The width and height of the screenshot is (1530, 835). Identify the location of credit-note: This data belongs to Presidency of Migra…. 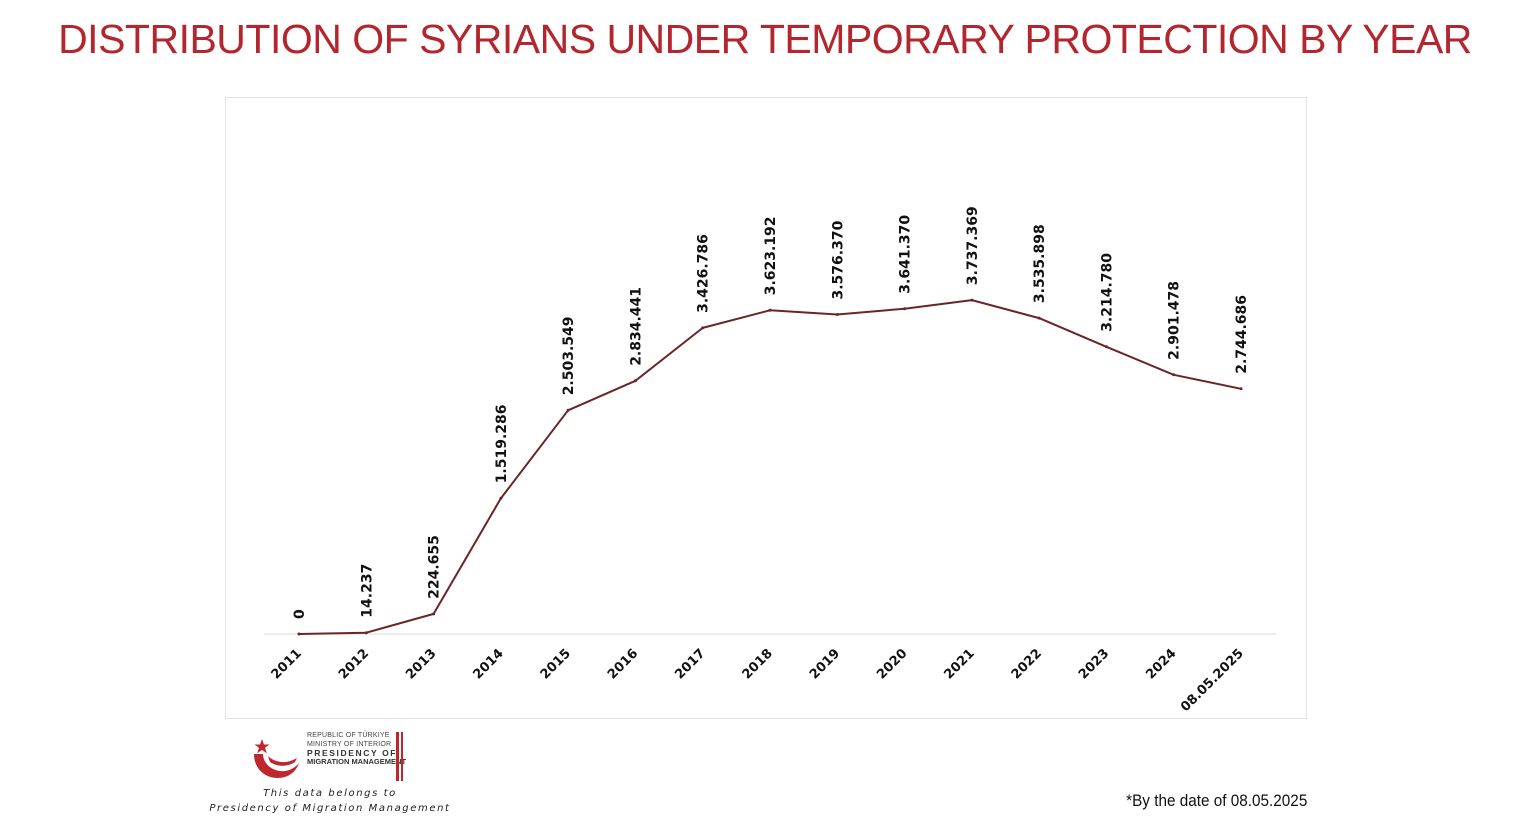
(330, 801).